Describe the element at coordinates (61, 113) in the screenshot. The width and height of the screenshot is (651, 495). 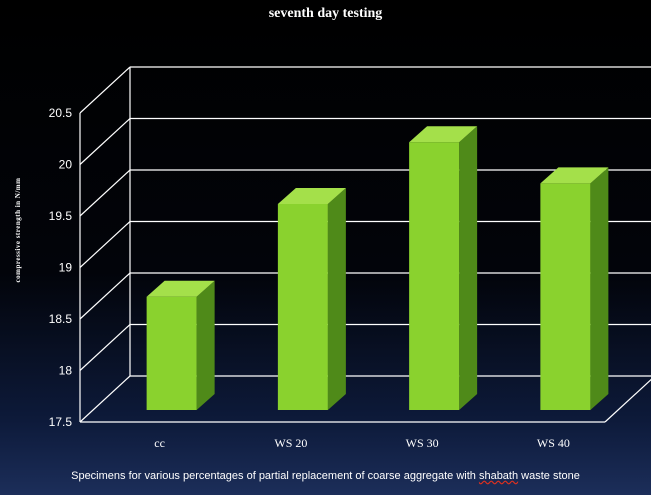
I see `y-tick-label: 20.5` at that location.